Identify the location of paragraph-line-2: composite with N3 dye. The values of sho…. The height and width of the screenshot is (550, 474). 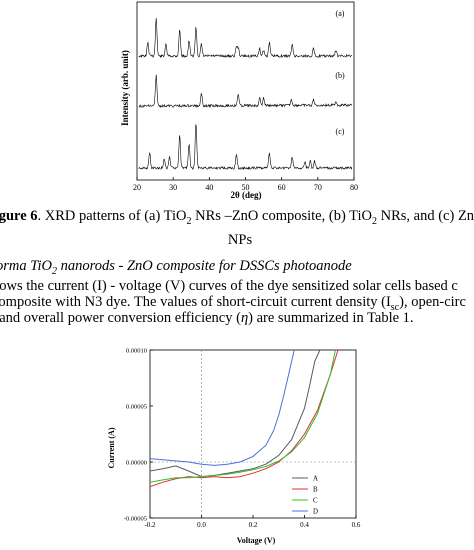
(233, 305).